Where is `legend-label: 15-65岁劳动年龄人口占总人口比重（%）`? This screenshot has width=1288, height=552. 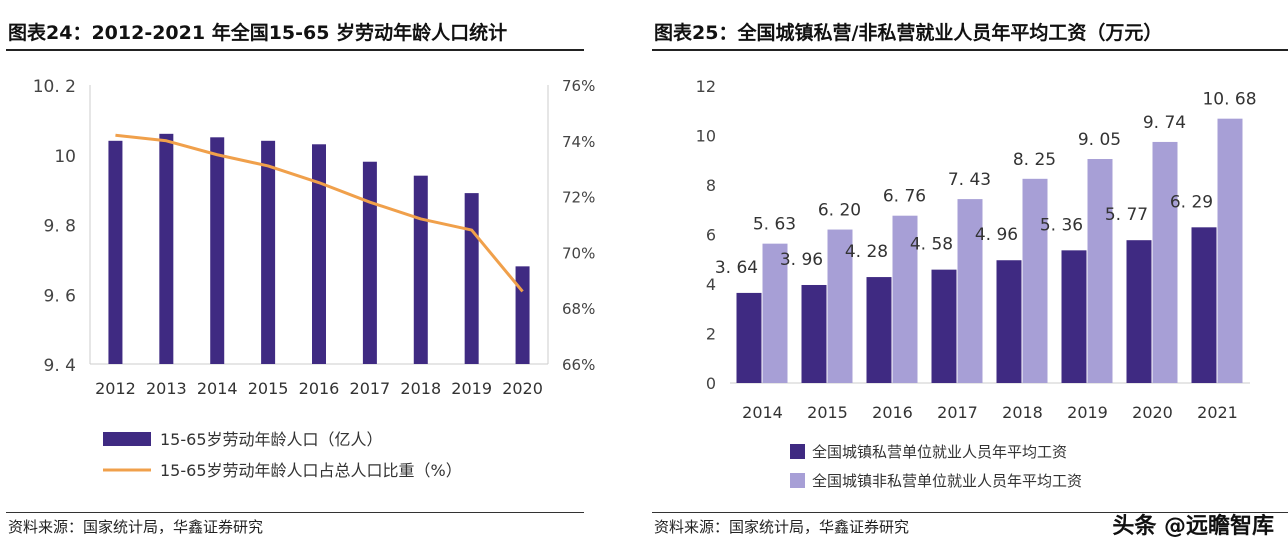 legend-label: 15-65岁劳动年龄人口占总人口比重（%） is located at coordinates (311, 470).